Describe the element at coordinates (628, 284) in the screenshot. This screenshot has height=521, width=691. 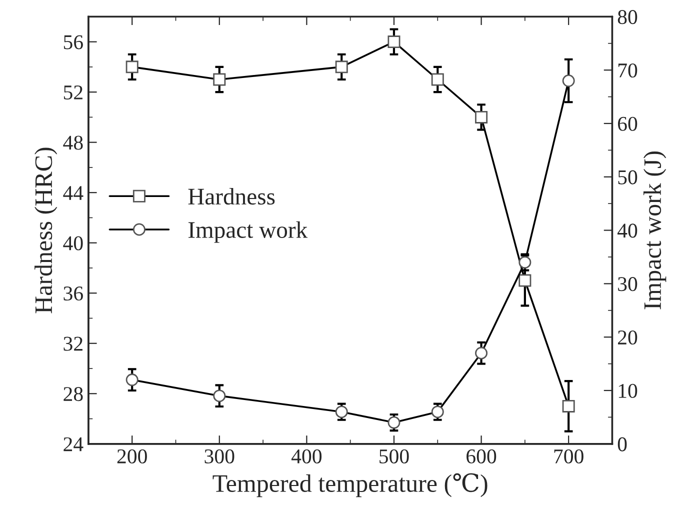
I see `y2-tick-label: 30` at that location.